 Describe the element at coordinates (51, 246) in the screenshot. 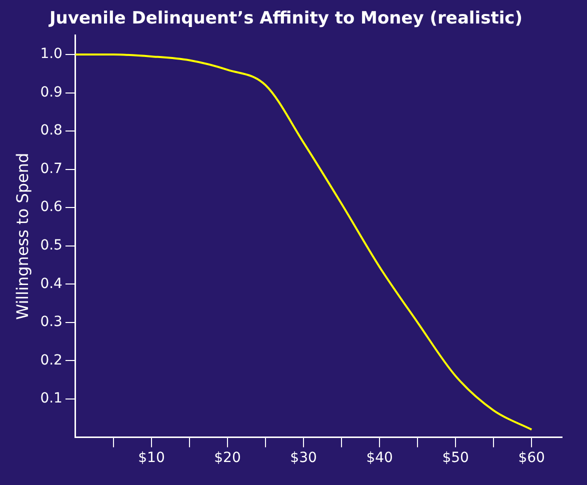

I see `y-tick-label: 0.5` at that location.